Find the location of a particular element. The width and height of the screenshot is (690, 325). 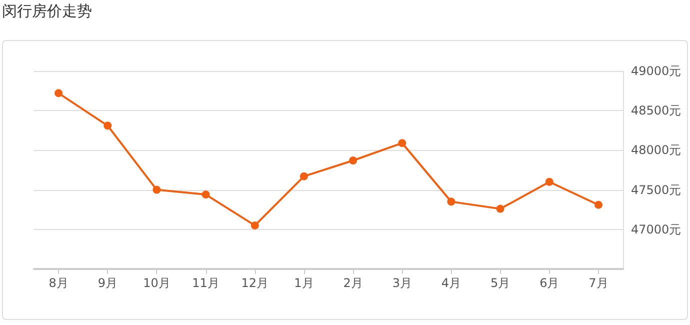

y-tick-label: 49000元 is located at coordinates (656, 71).